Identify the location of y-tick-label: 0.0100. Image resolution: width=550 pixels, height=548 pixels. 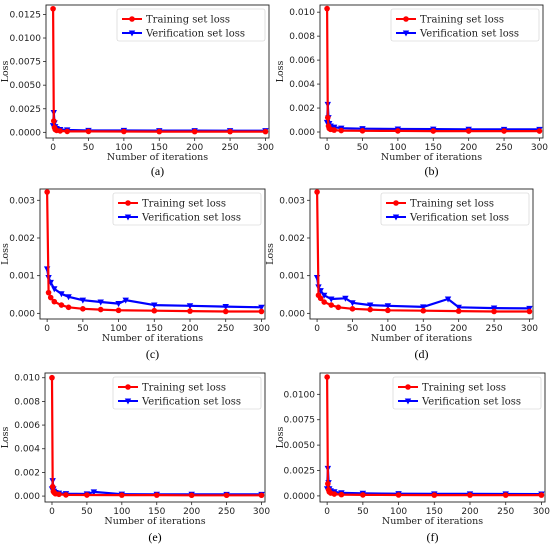
(300, 395).